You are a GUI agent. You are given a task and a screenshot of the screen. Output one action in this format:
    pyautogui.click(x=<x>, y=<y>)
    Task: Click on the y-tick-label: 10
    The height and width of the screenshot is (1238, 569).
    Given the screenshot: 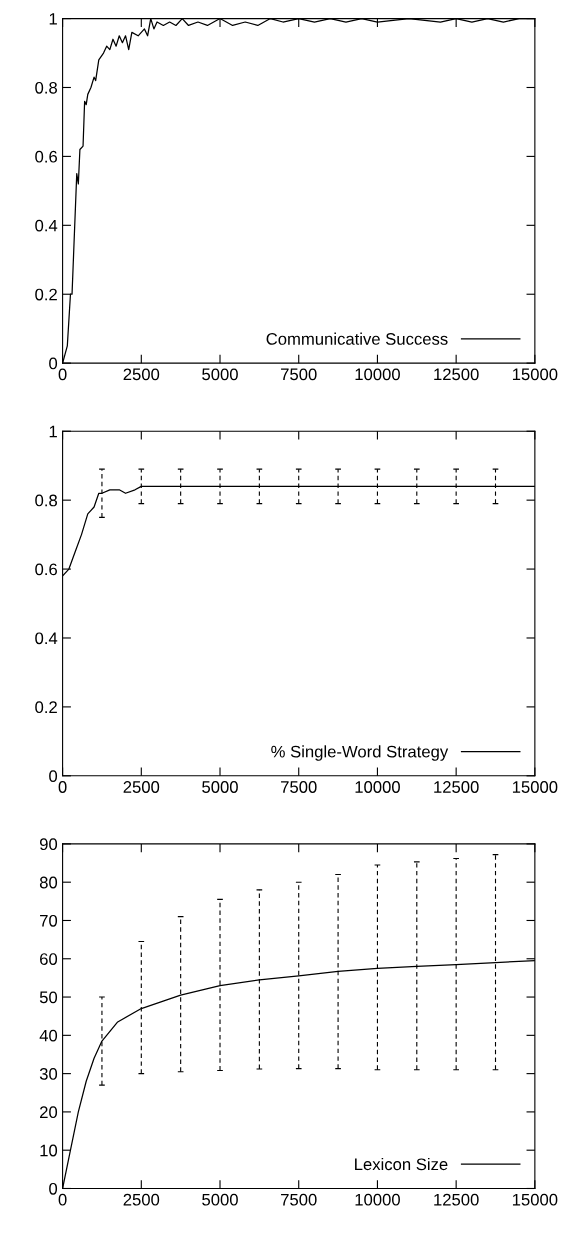 What is the action you would take?
    pyautogui.click(x=49, y=1150)
    